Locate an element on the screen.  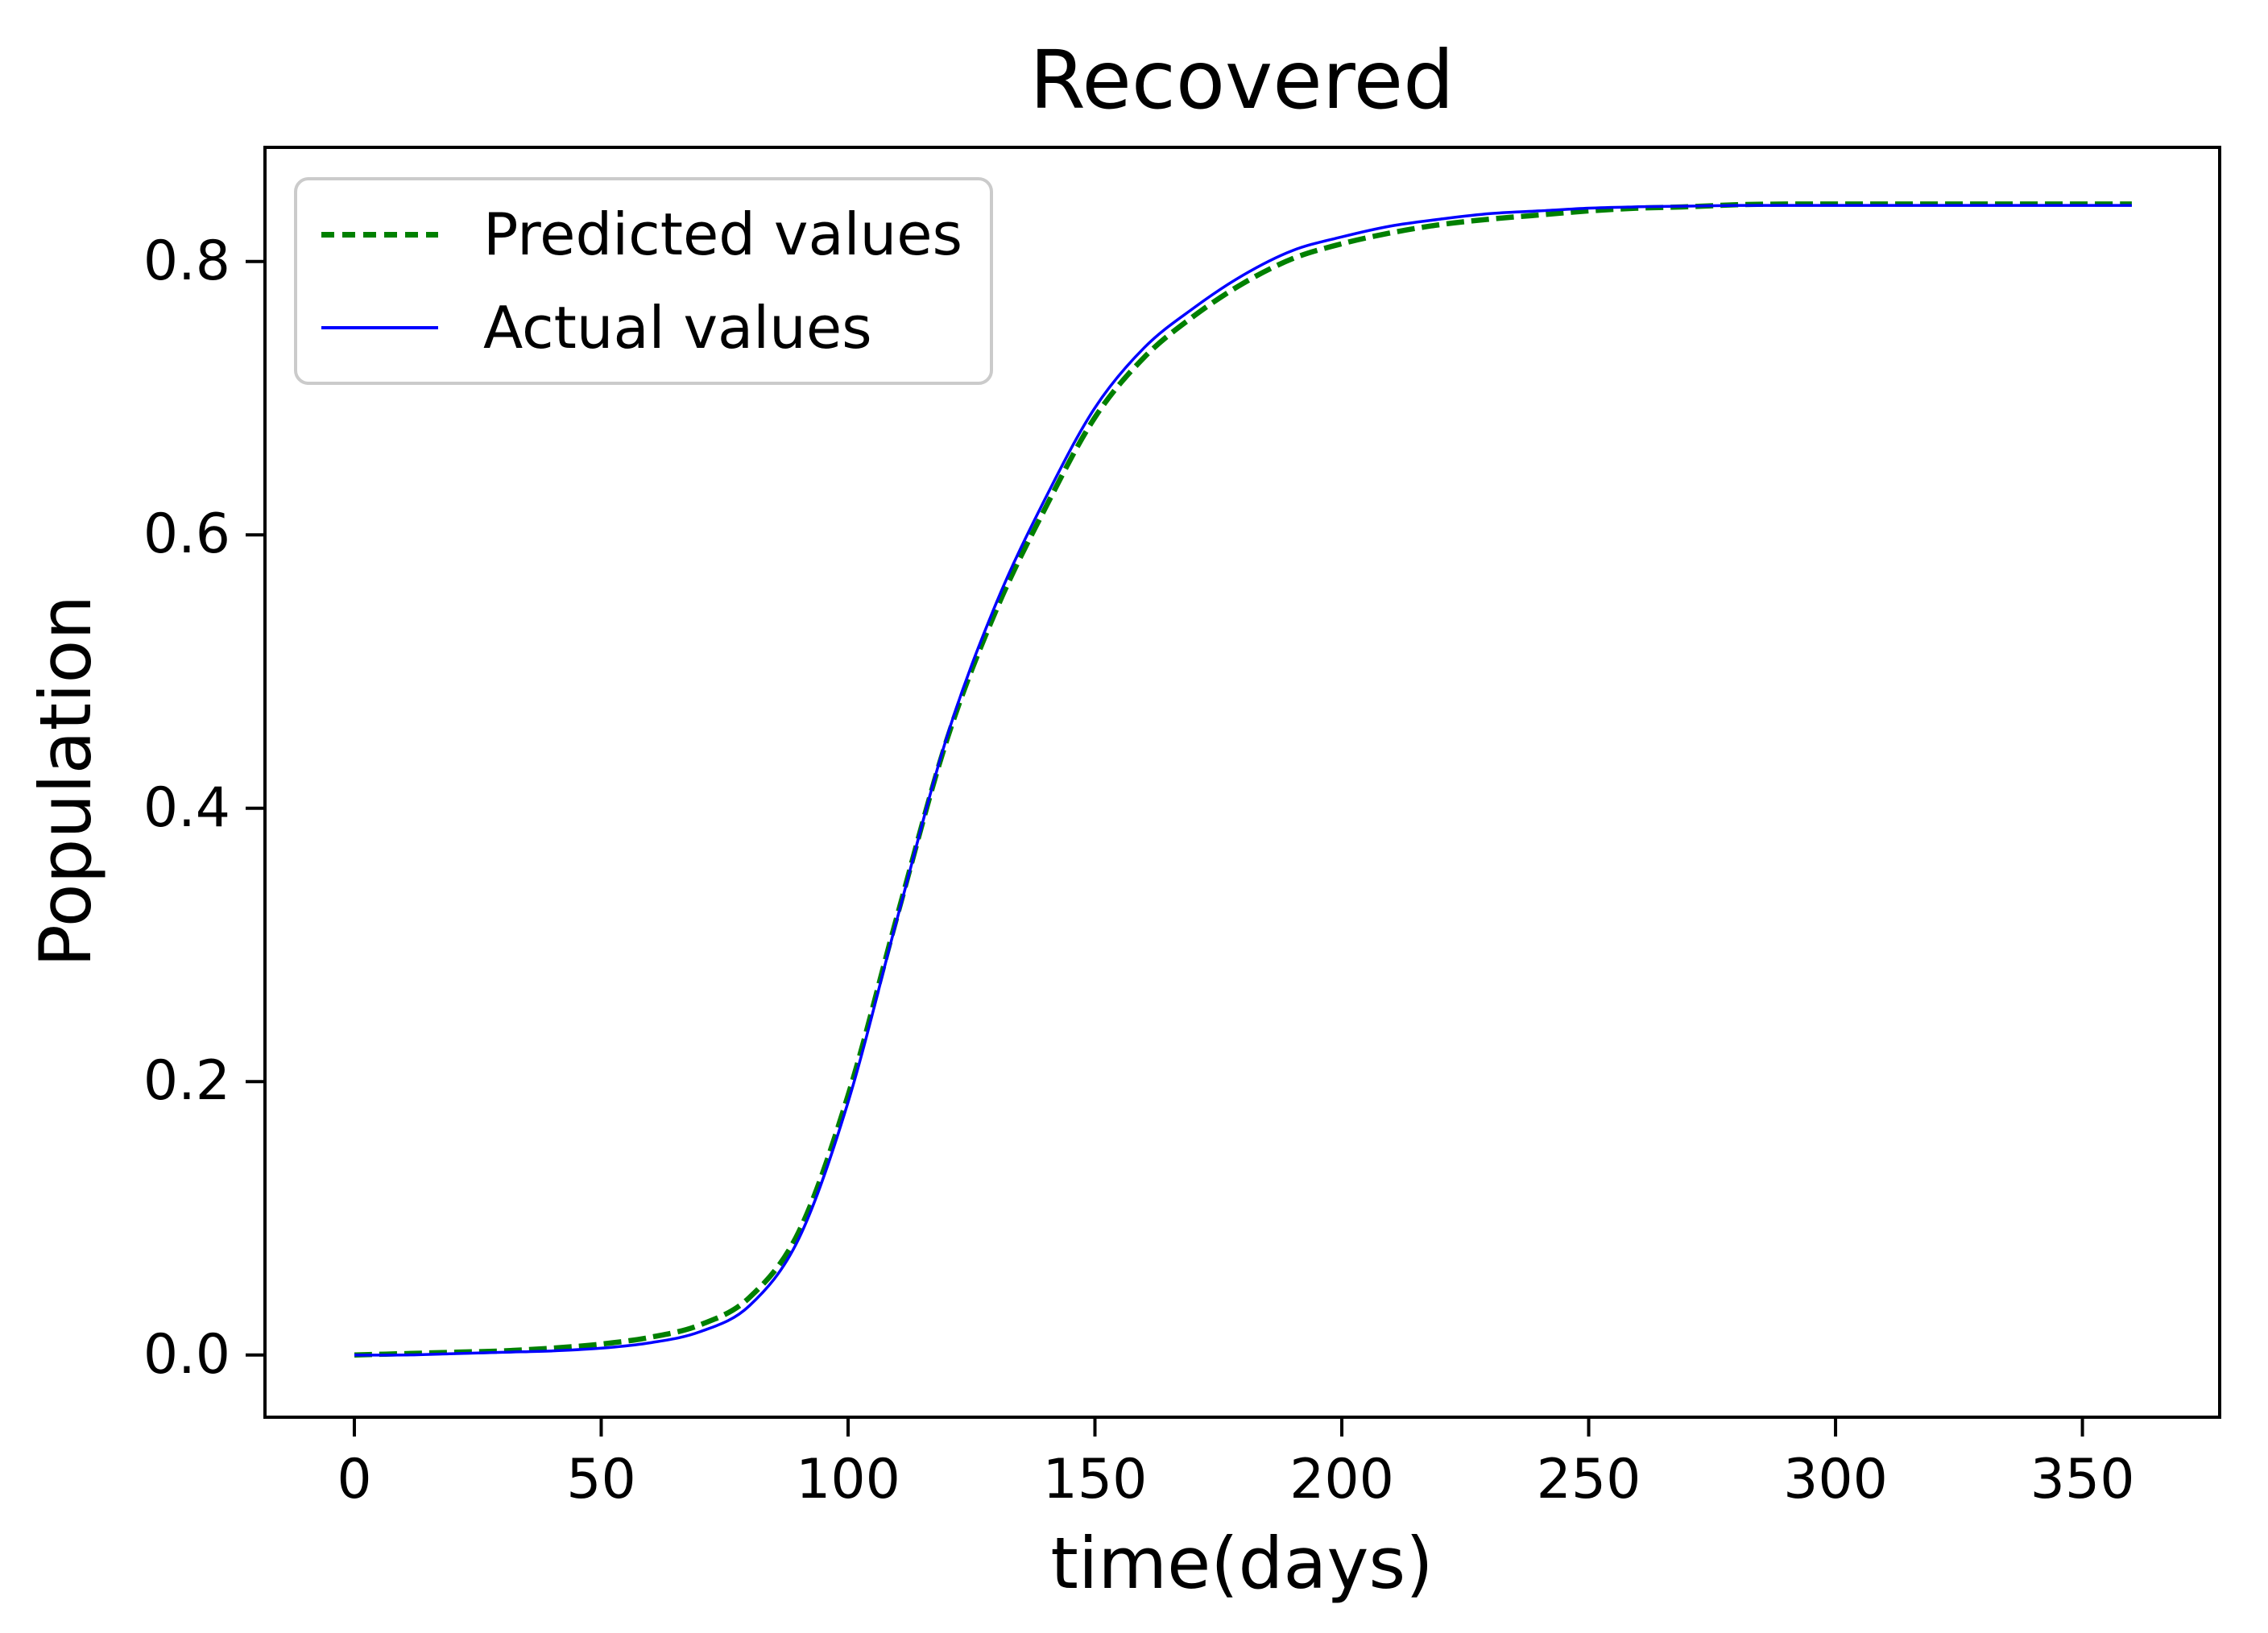
x-tick-label: 50 is located at coordinates (601, 1479).